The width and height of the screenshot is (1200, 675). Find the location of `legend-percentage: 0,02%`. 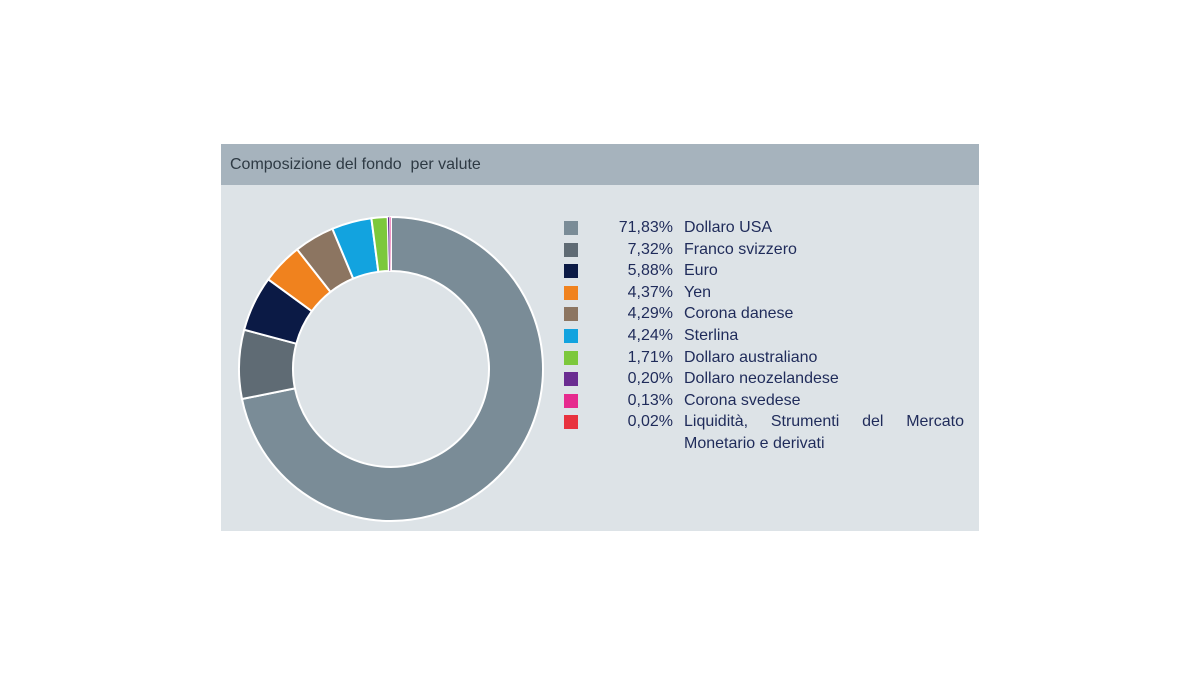

legend-percentage: 0,02% is located at coordinates (650, 422).